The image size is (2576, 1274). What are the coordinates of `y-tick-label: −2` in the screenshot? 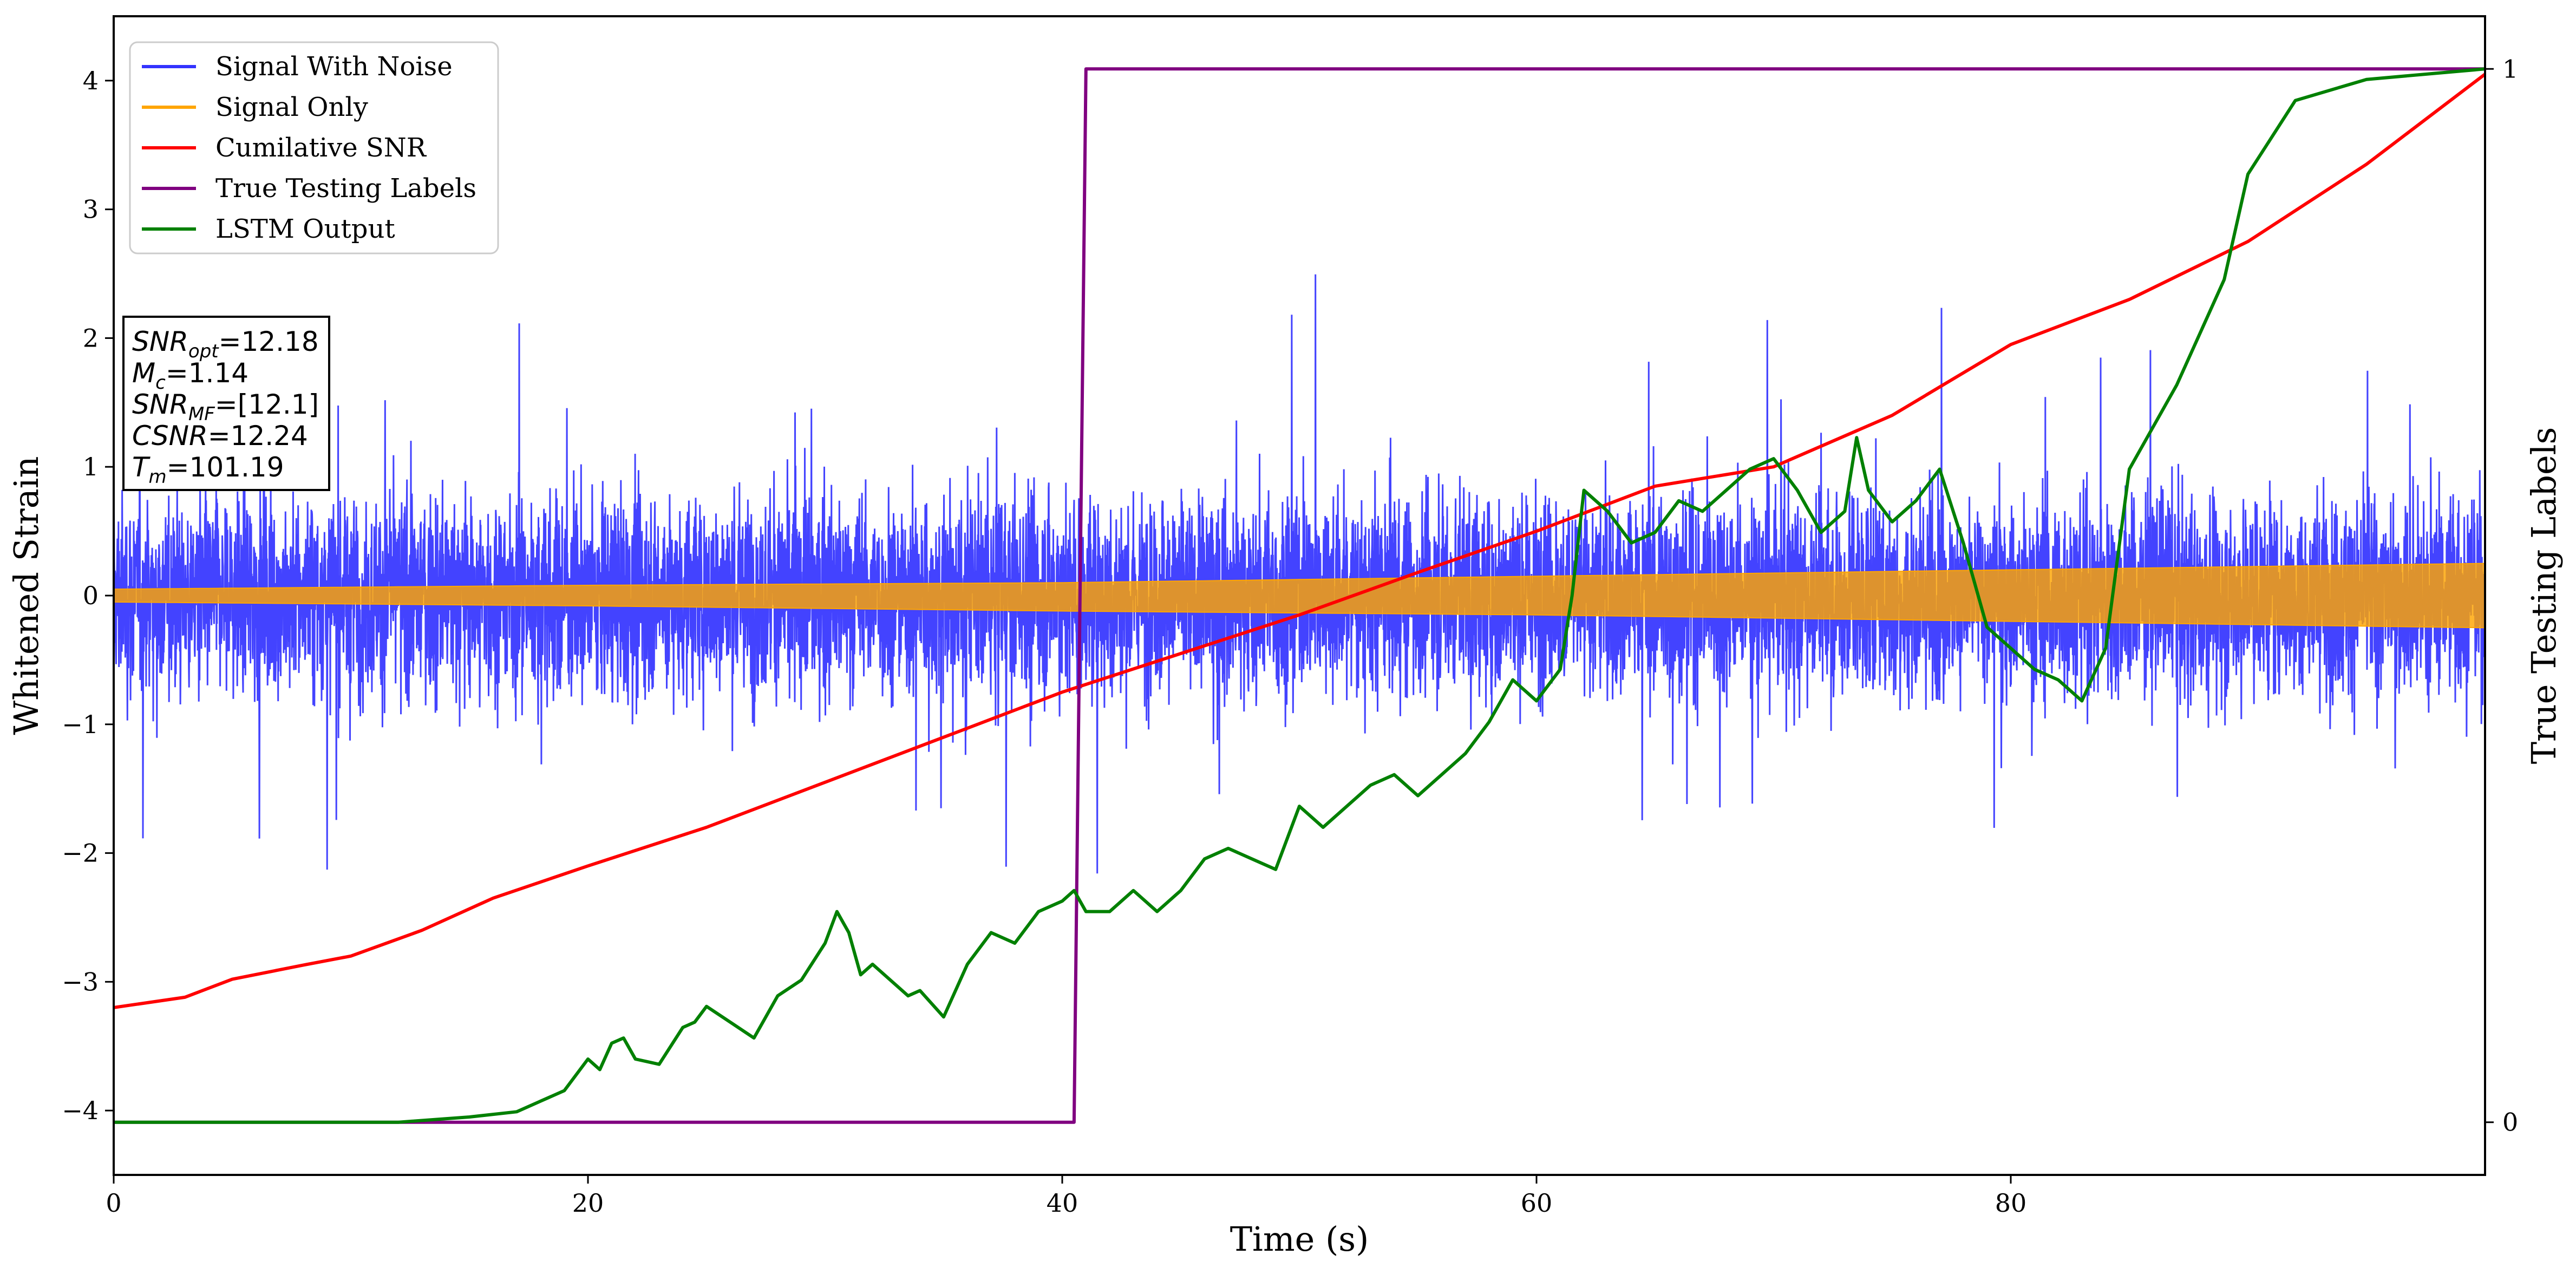 It's located at (80, 853).